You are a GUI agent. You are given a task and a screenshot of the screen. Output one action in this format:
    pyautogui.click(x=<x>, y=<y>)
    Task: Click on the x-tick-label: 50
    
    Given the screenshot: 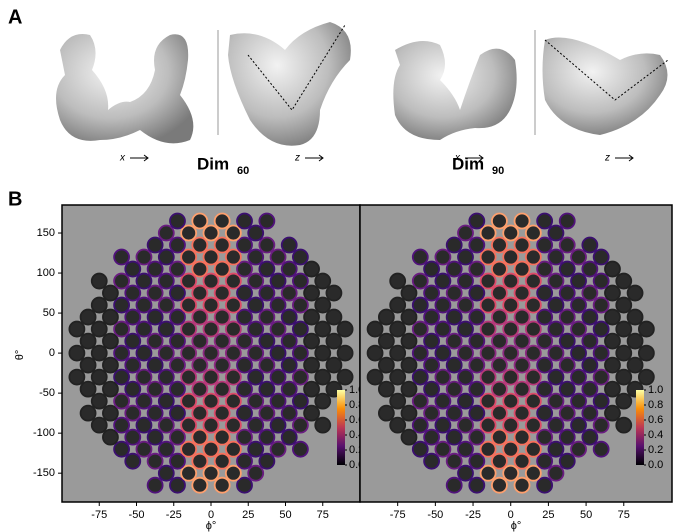 What is the action you would take?
    pyautogui.click(x=586, y=515)
    